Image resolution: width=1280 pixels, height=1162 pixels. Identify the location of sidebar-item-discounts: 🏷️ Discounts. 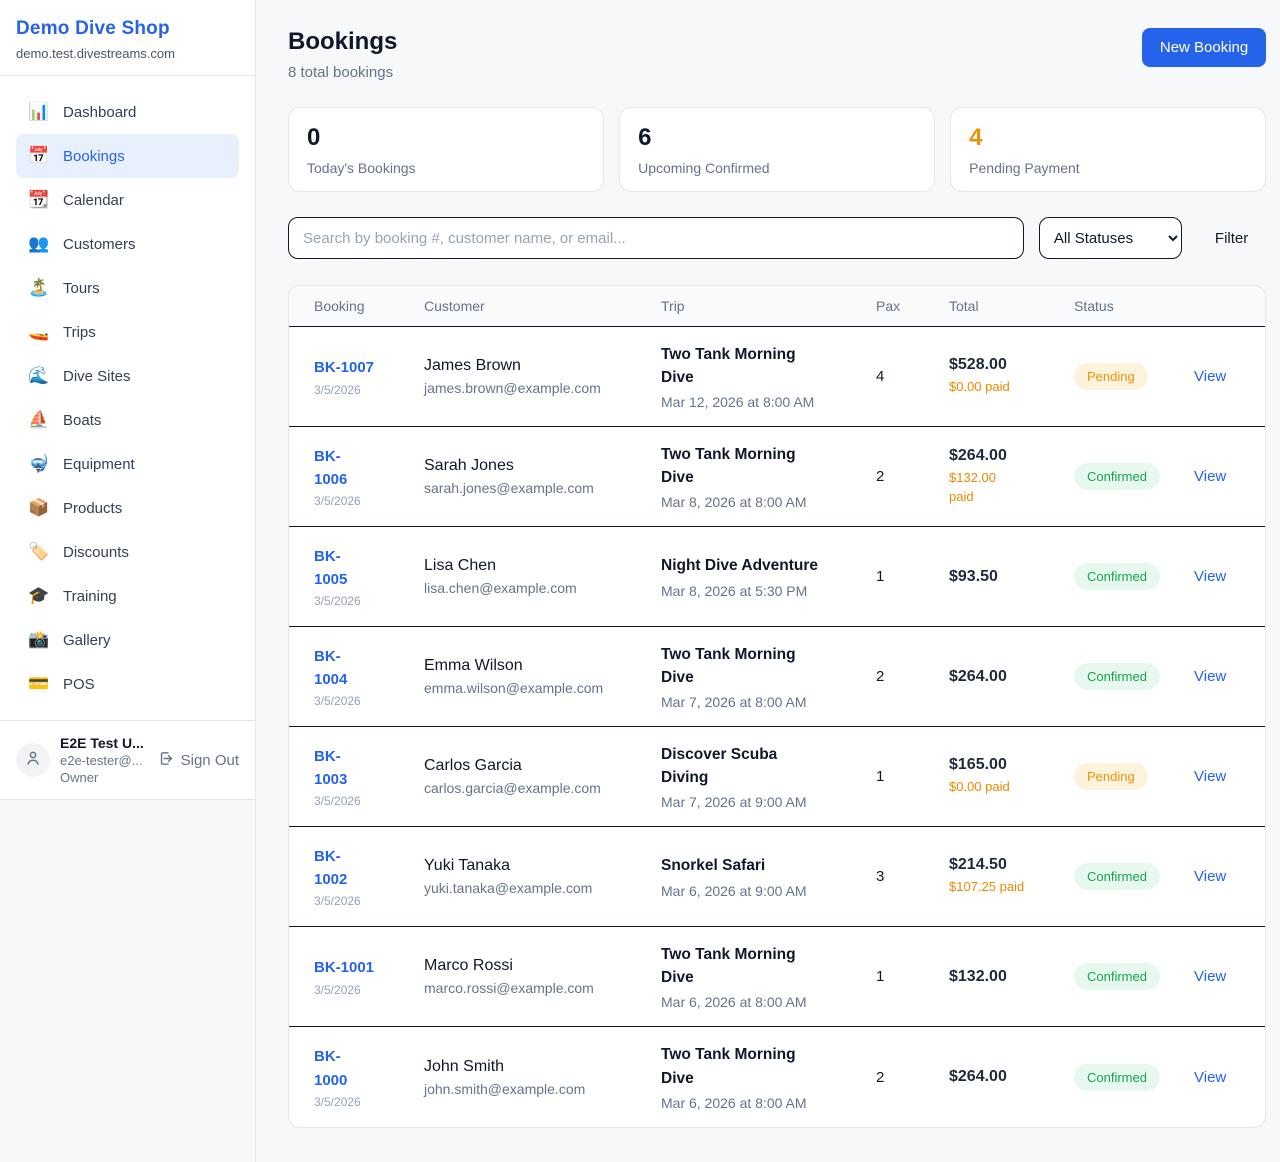
(127, 552).